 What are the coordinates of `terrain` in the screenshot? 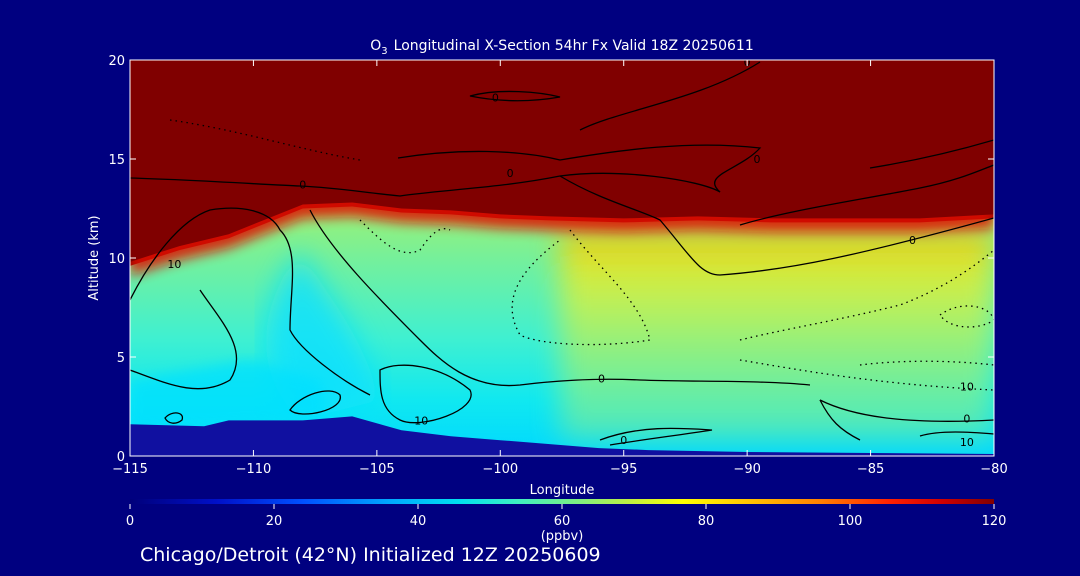 It's located at (562, 436).